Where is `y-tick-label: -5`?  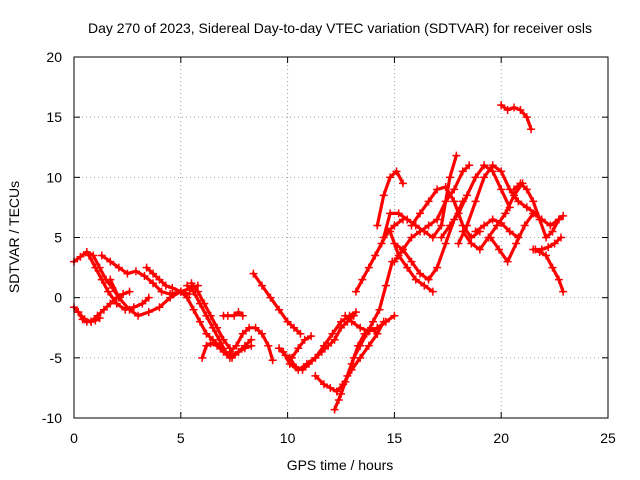 y-tick-label: -5 is located at coordinates (56, 358).